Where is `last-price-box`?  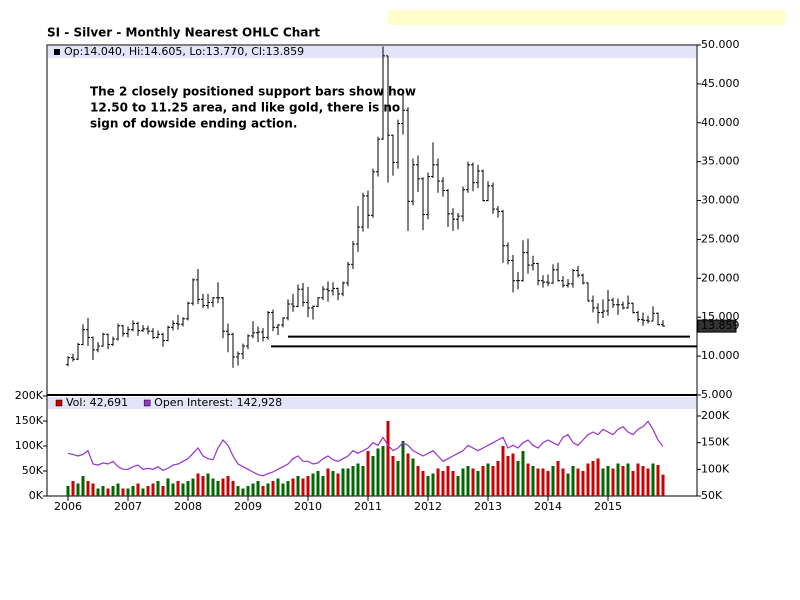
last-price-box is located at coordinates (717, 326).